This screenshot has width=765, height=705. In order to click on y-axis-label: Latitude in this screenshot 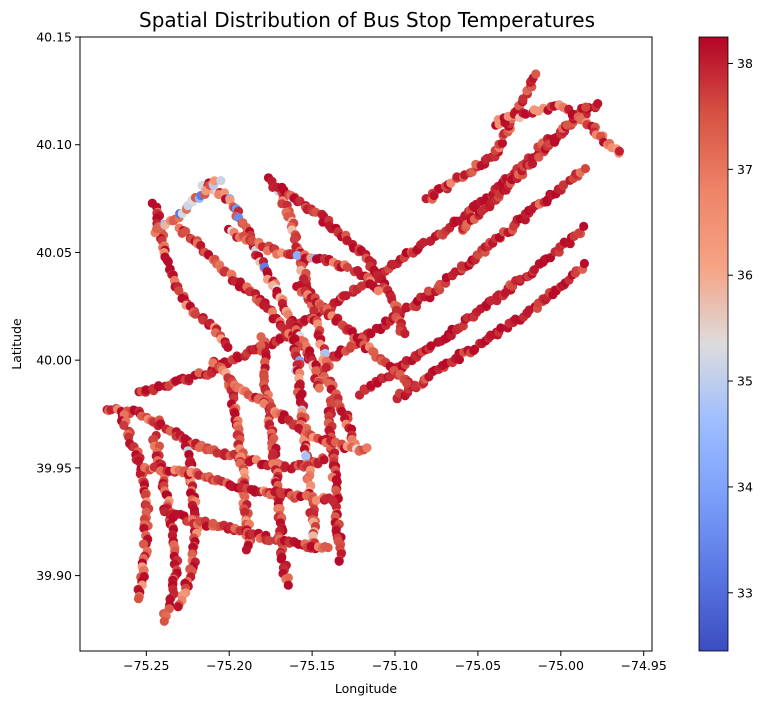, I will do `click(16, 344)`.